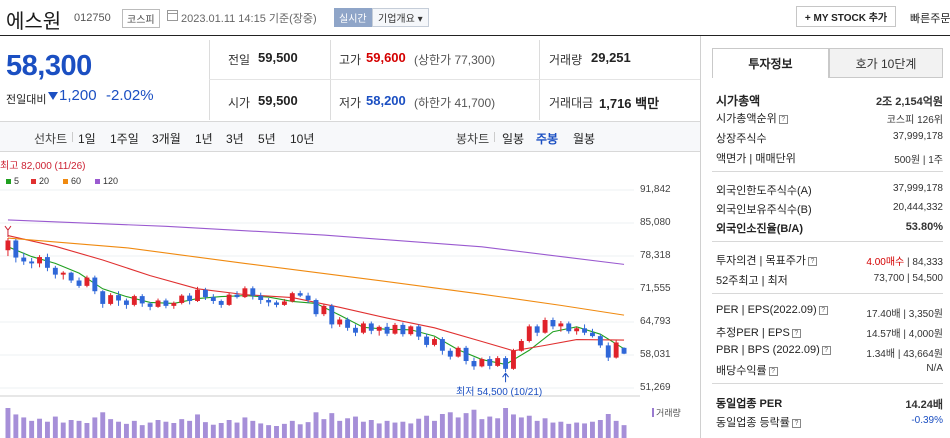 The image size is (950, 438). Describe the element at coordinates (846, 16) in the screenshot. I see `add-my-stock-button: + MY STOCK 추가` at that location.